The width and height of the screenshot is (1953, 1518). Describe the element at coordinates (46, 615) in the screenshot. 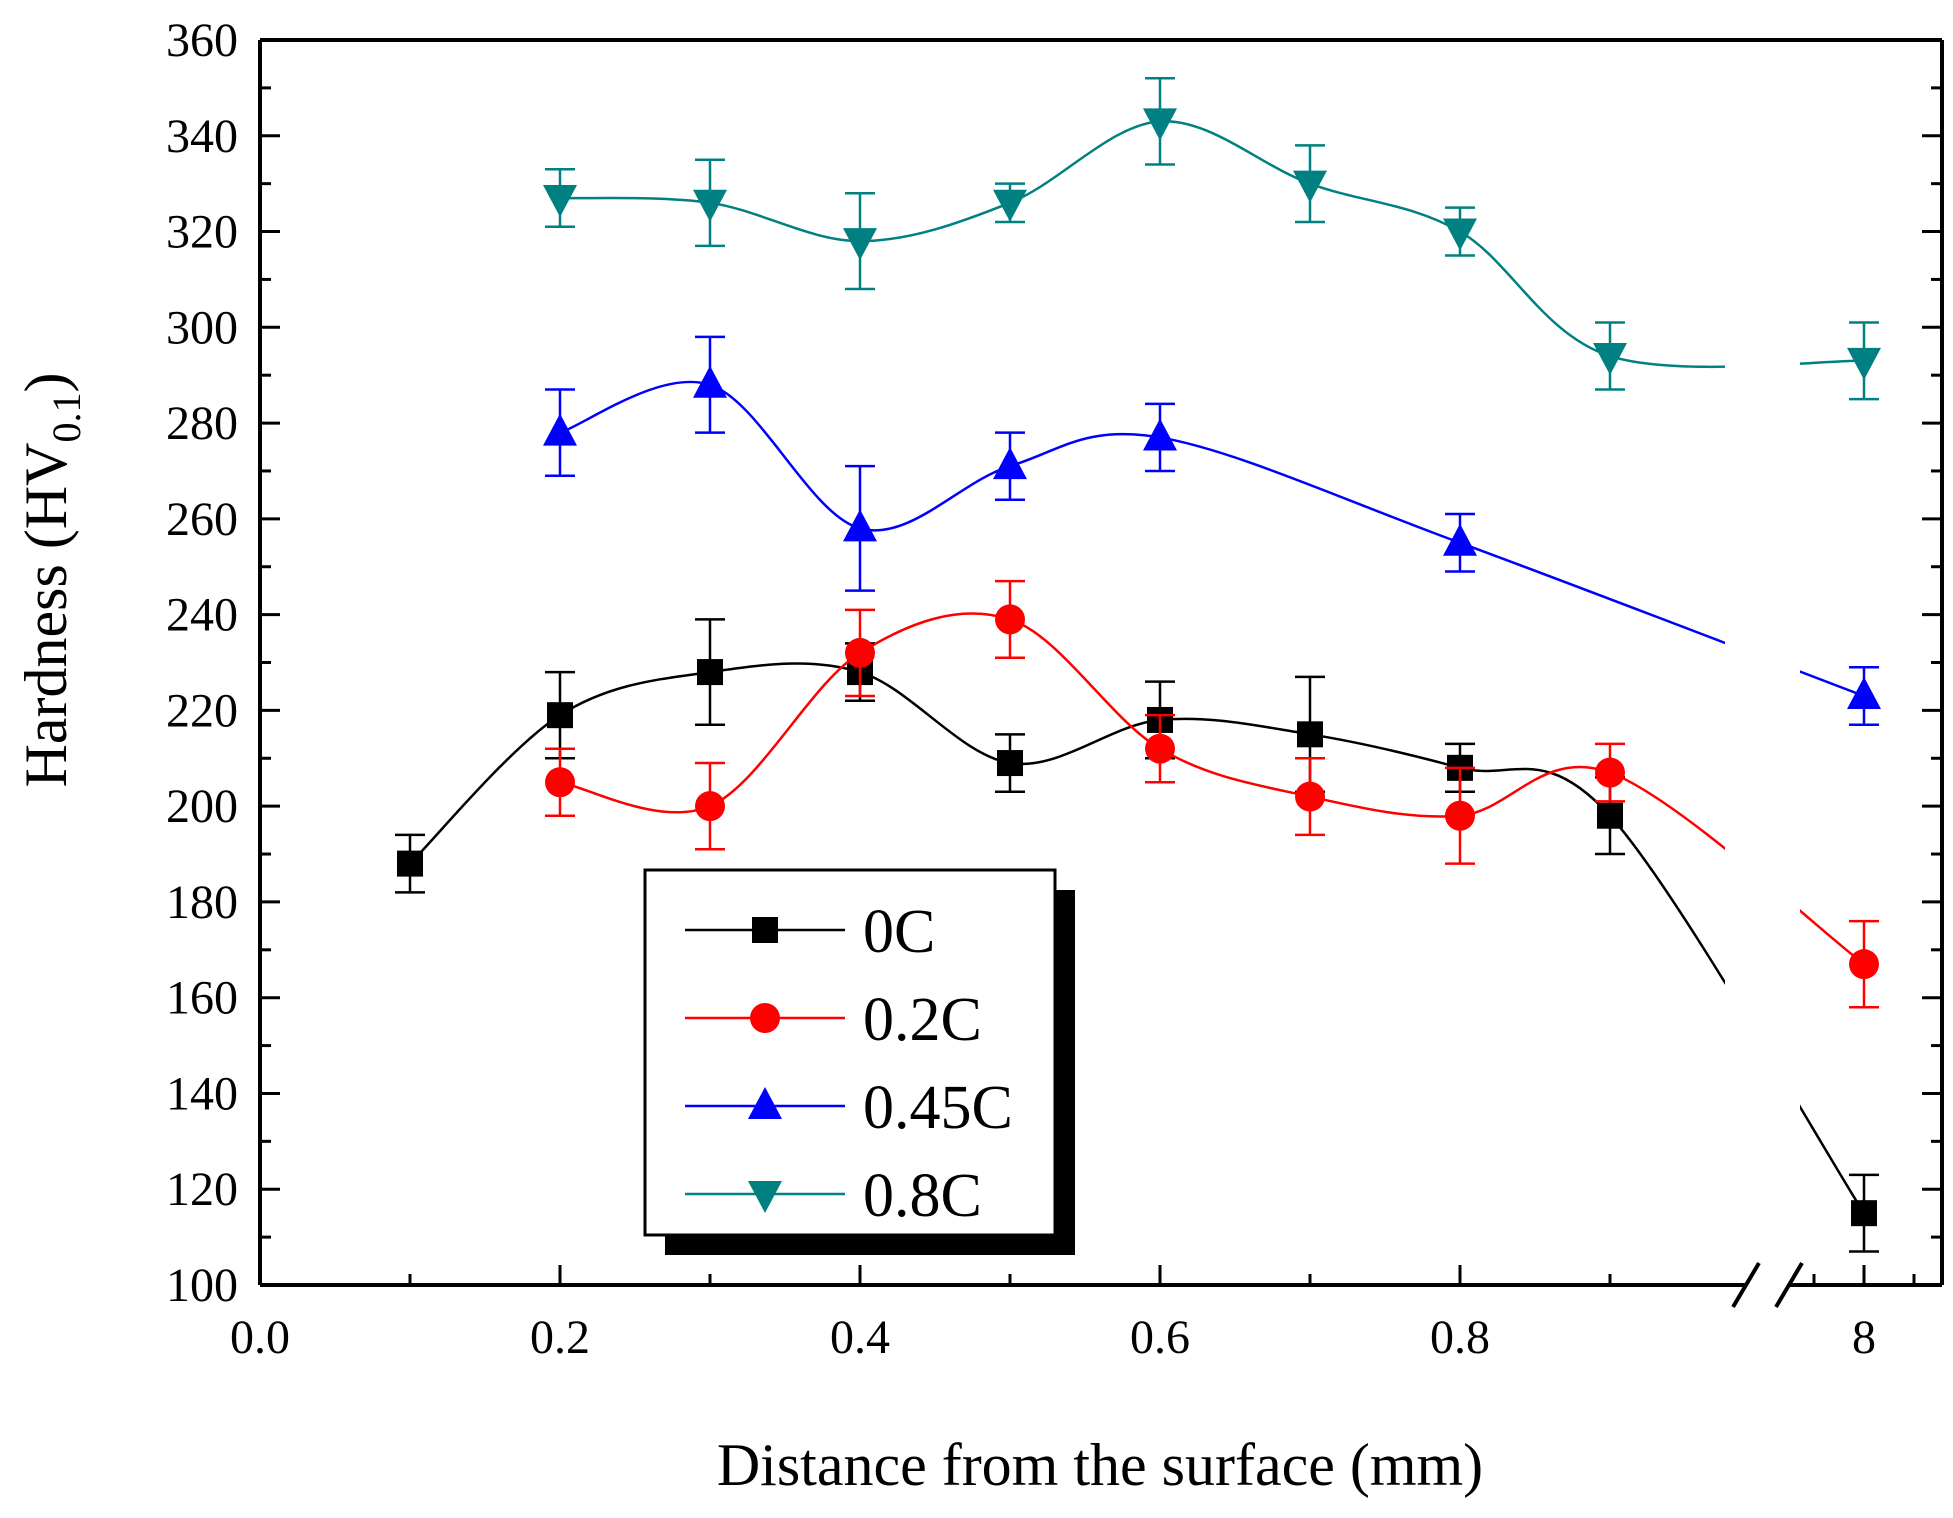

I see `y-axis-title-main: Hardness (HV` at that location.